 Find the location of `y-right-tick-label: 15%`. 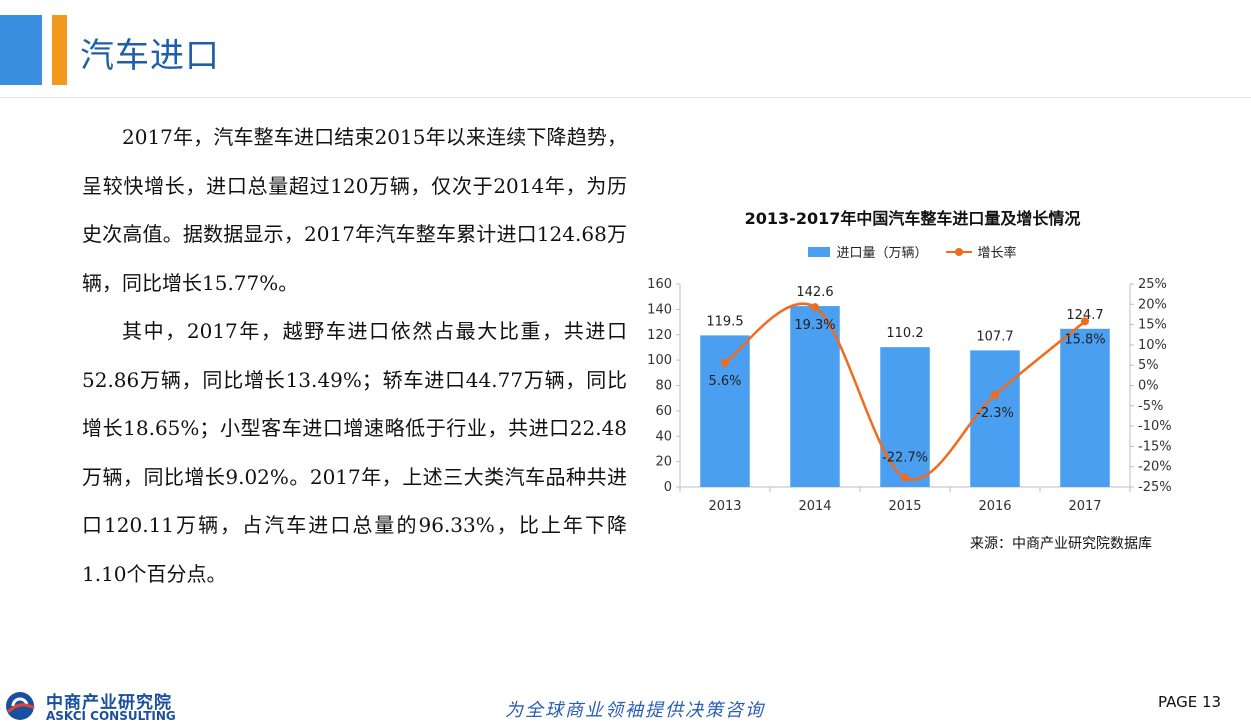

y-right-tick-label: 15% is located at coordinates (1152, 325).